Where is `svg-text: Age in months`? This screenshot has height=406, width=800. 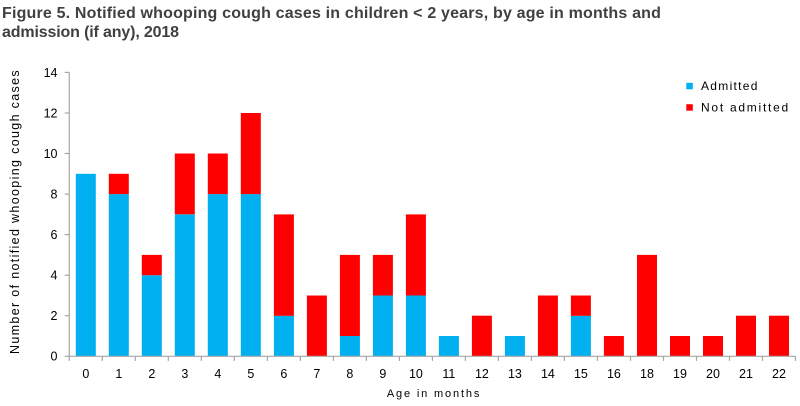 svg-text: Age in months is located at coordinates (434, 394).